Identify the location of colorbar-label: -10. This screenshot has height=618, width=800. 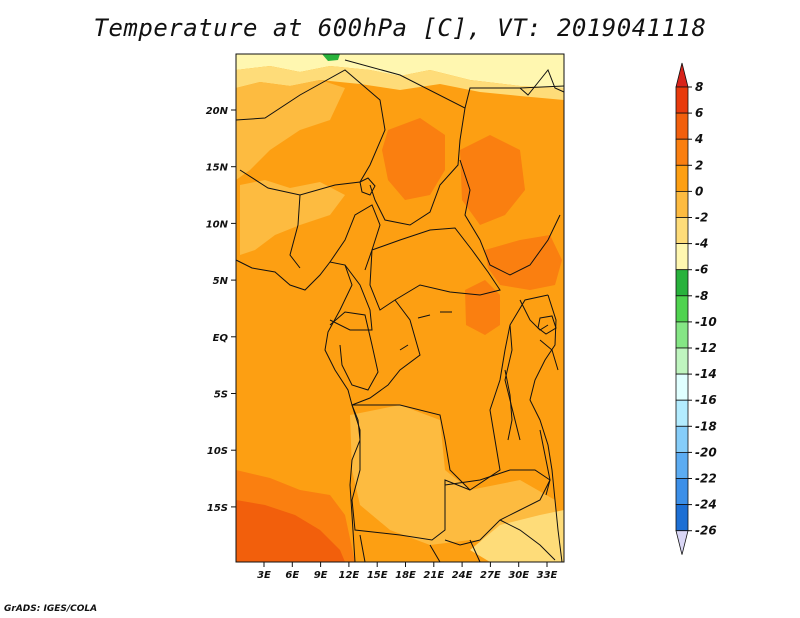
(706, 322).